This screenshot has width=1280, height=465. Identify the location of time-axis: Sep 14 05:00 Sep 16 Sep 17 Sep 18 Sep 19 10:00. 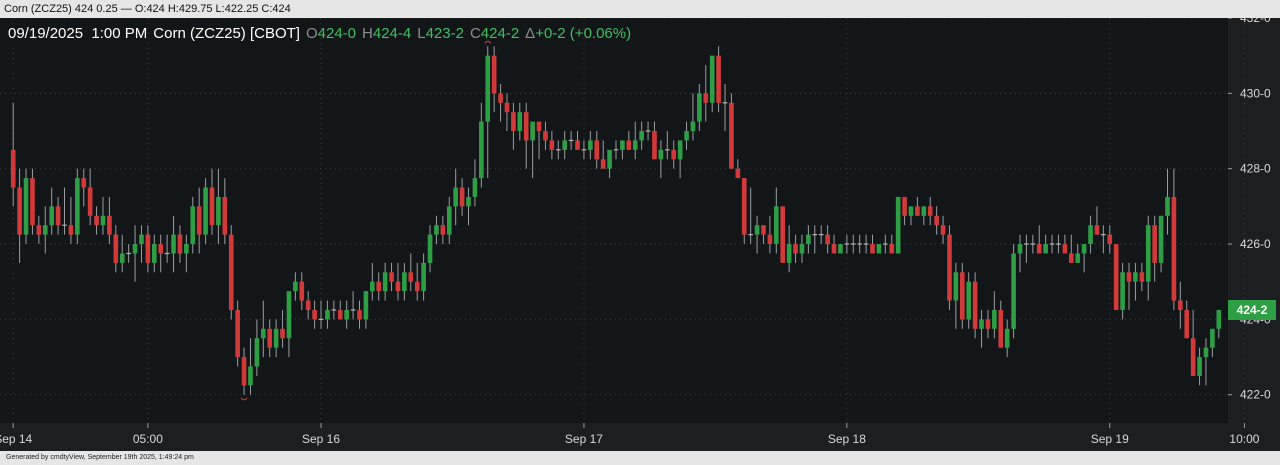
(630, 434).